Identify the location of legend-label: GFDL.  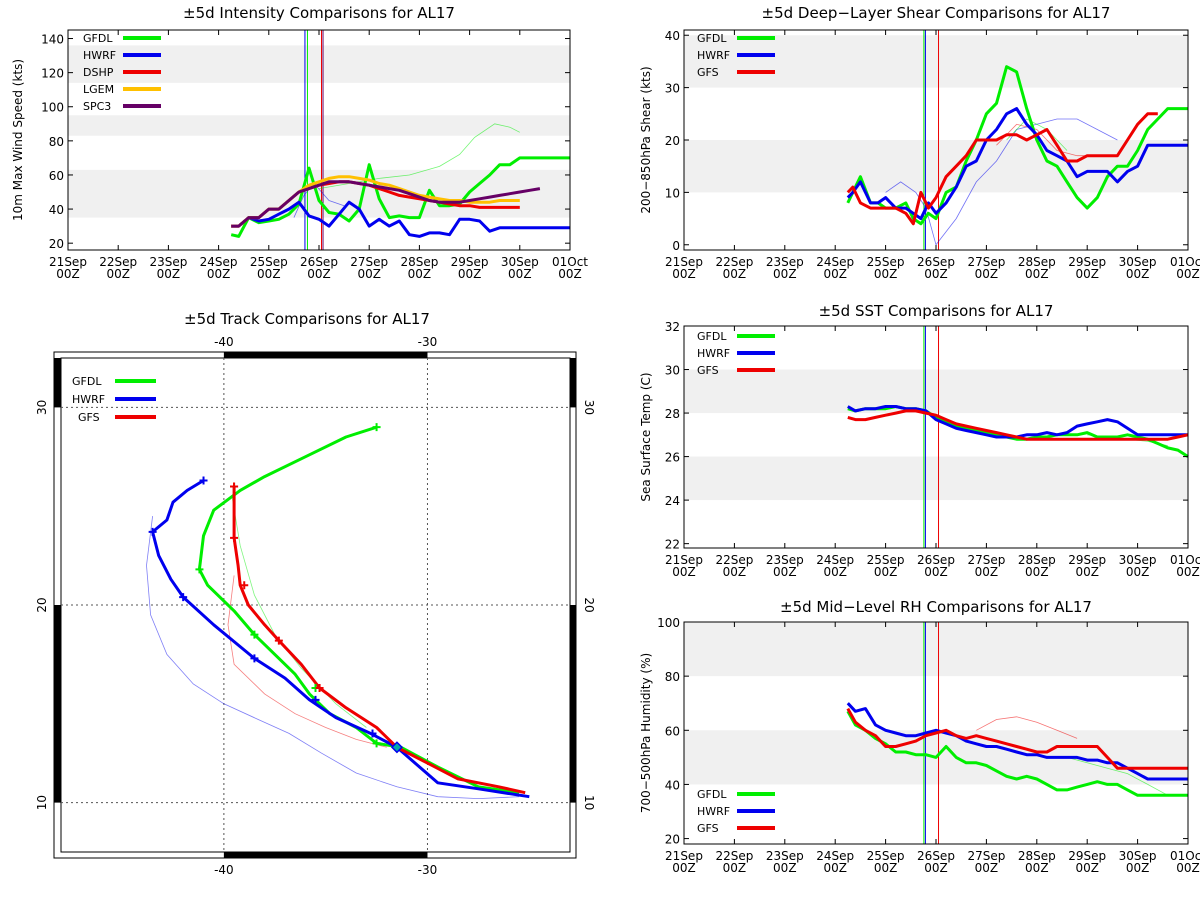
(712, 794).